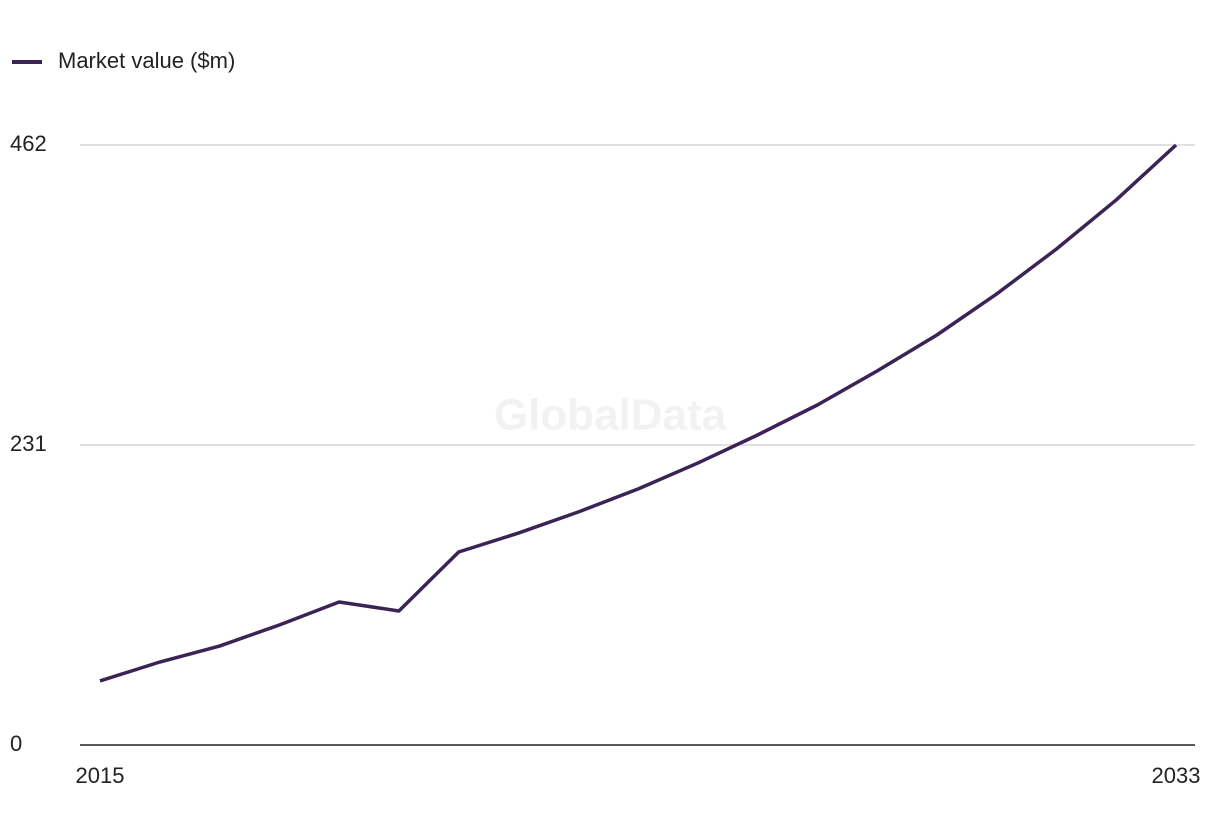 The height and width of the screenshot is (836, 1220). Describe the element at coordinates (28, 143) in the screenshot. I see `y-tick-label: 462` at that location.